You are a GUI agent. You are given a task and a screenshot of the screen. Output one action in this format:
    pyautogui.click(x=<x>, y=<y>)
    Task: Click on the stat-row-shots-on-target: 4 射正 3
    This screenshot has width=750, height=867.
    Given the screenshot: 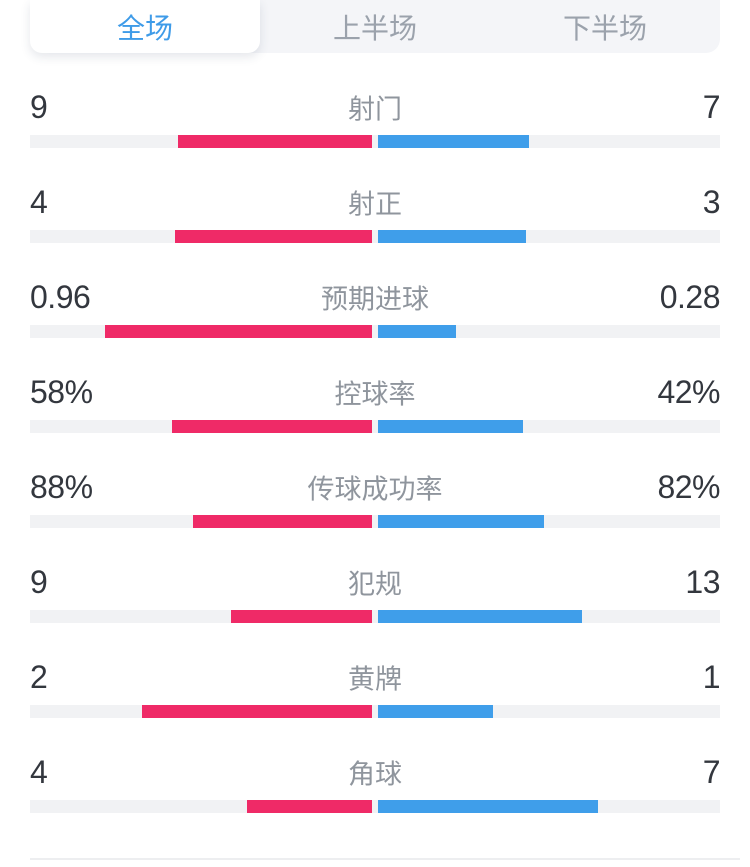 What is the action you would take?
    pyautogui.click(x=375, y=213)
    